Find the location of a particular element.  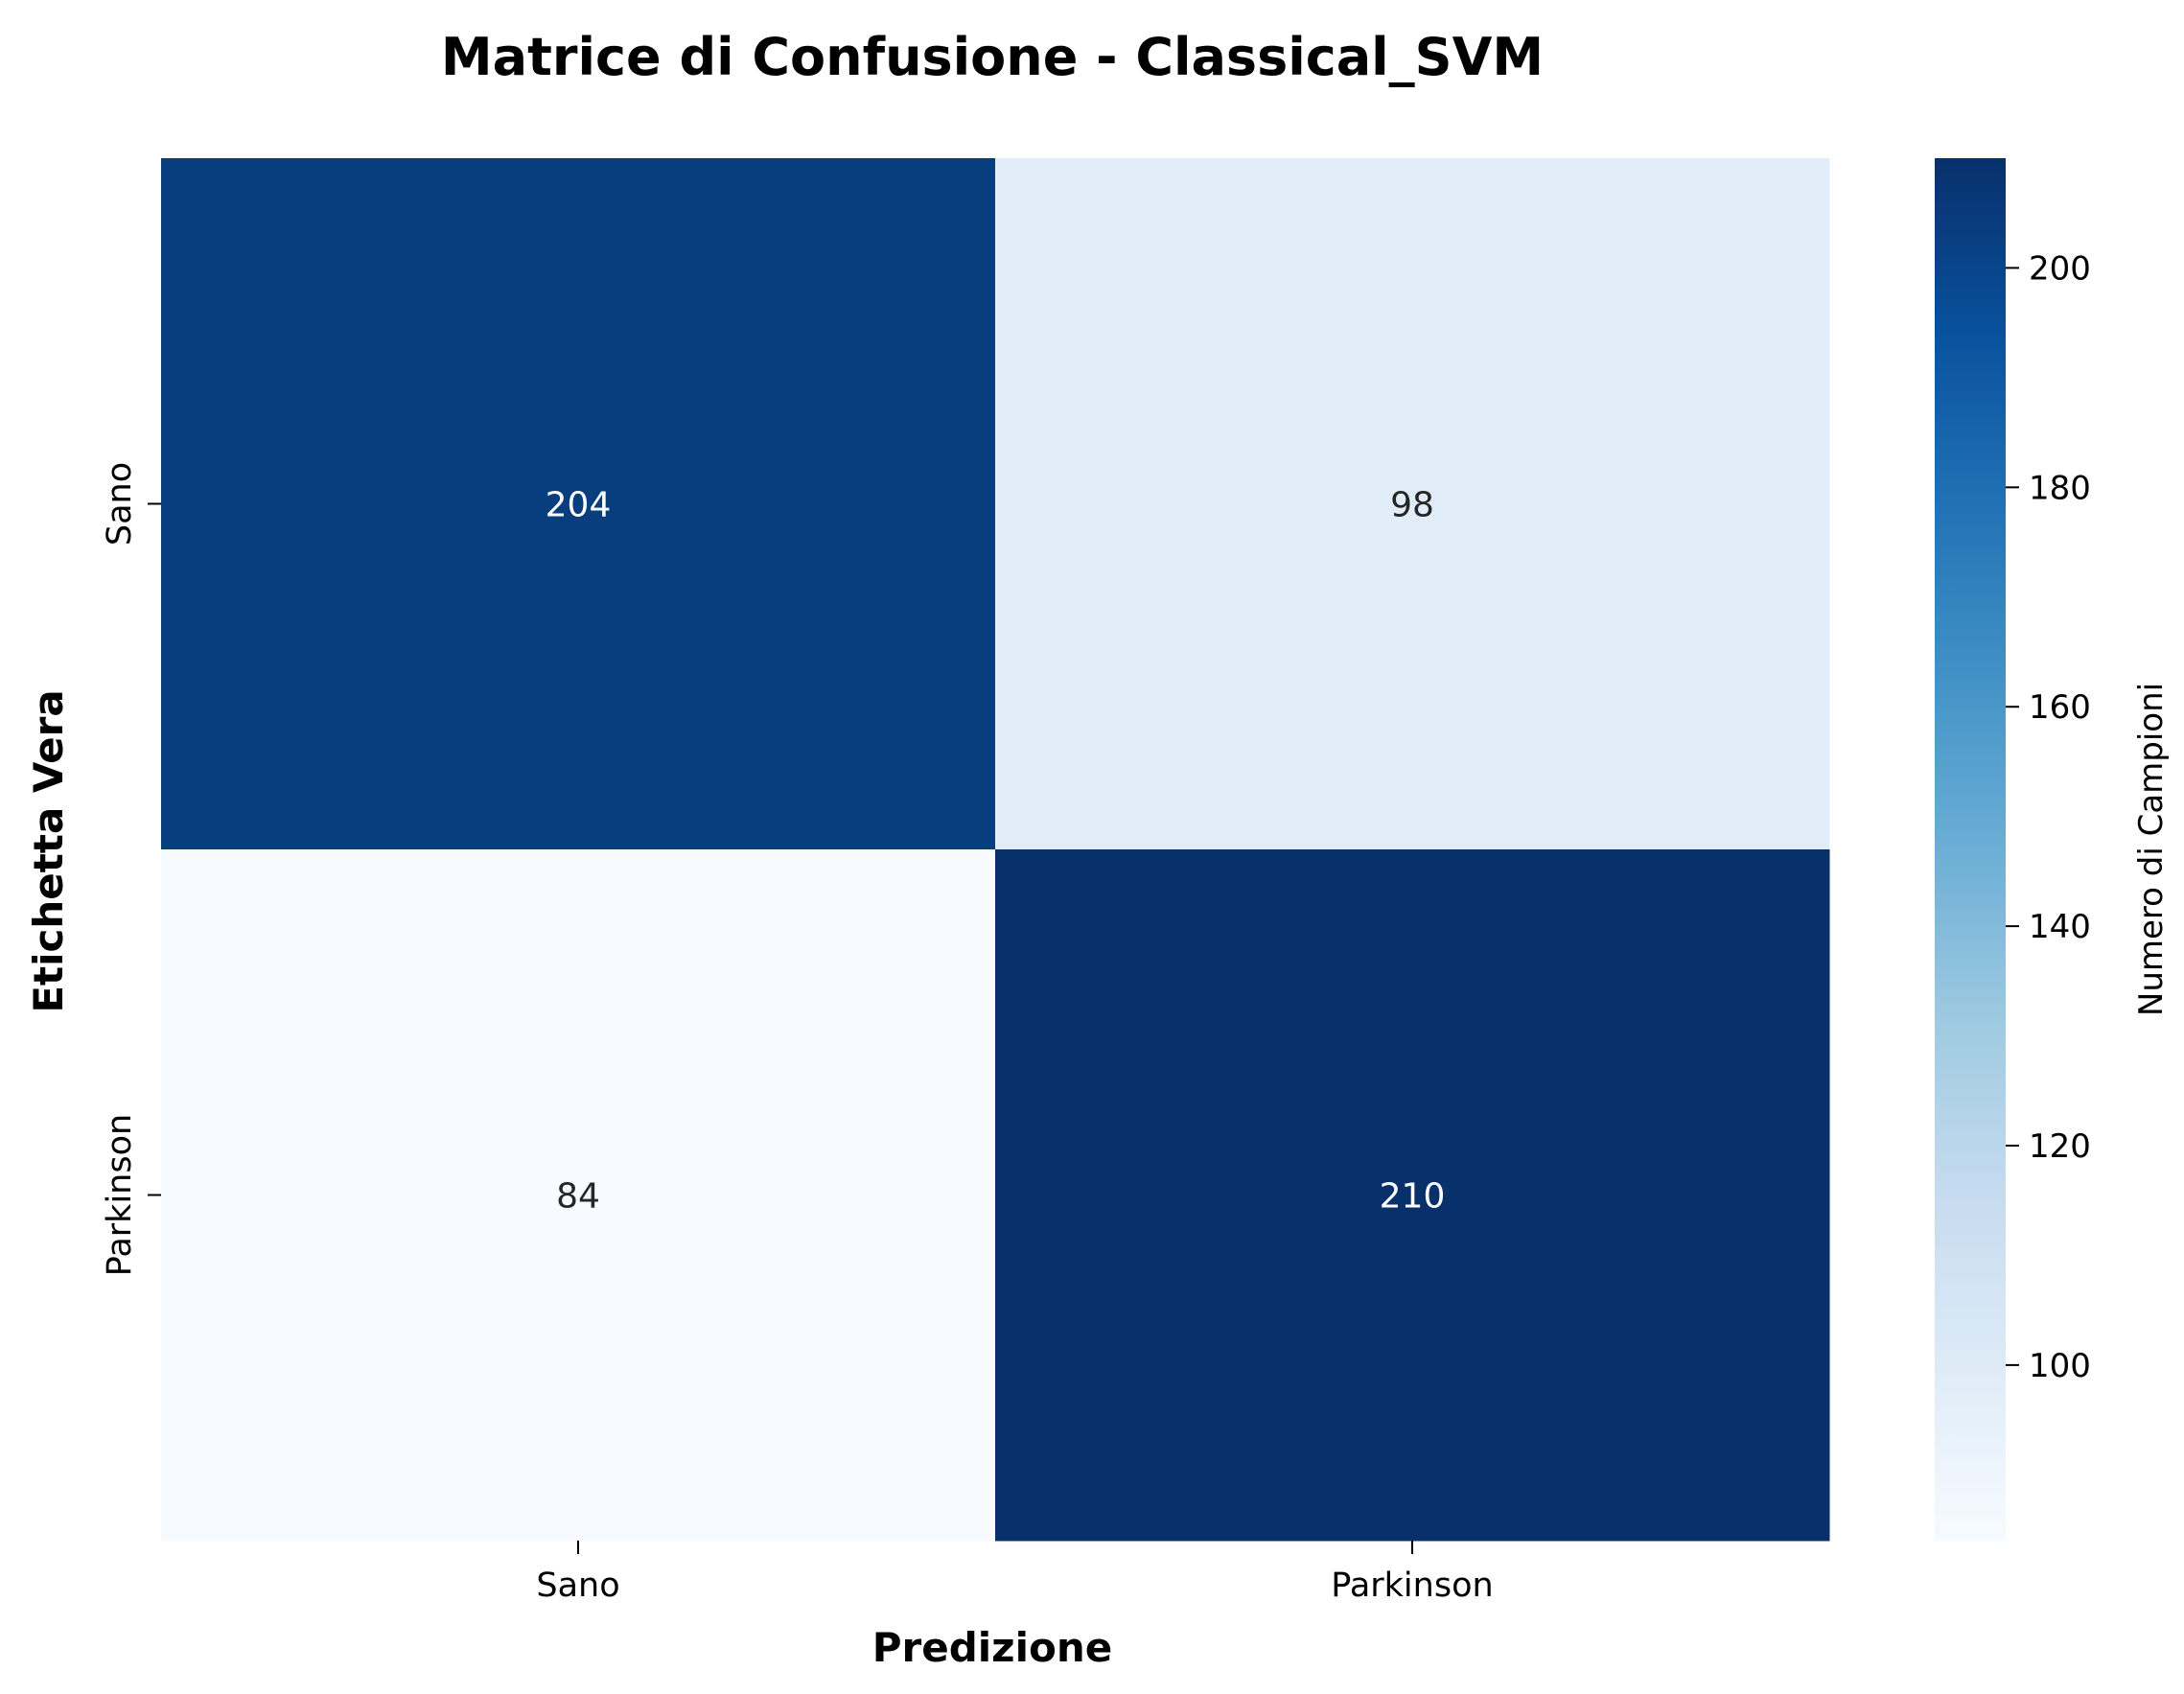

colorbar-tick-label: 120 is located at coordinates (2060, 1147).